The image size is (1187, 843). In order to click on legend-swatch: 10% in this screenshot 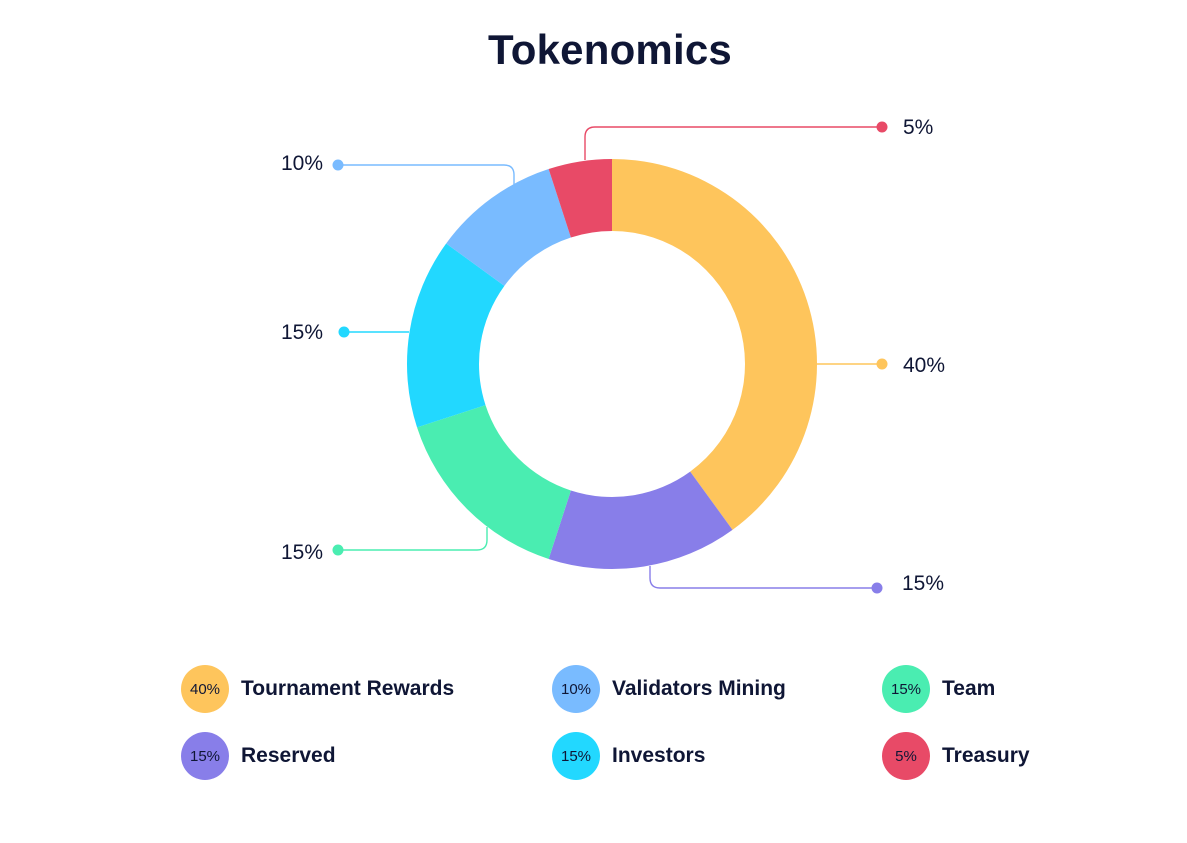, I will do `click(576, 689)`.